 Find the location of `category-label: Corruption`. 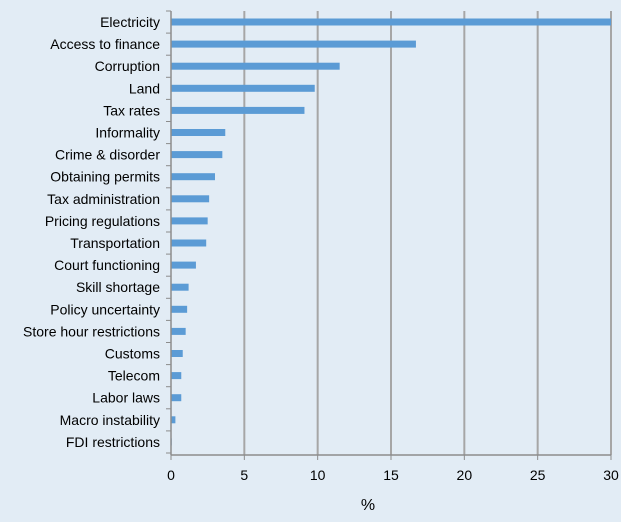

category-label: Corruption is located at coordinates (127, 66).